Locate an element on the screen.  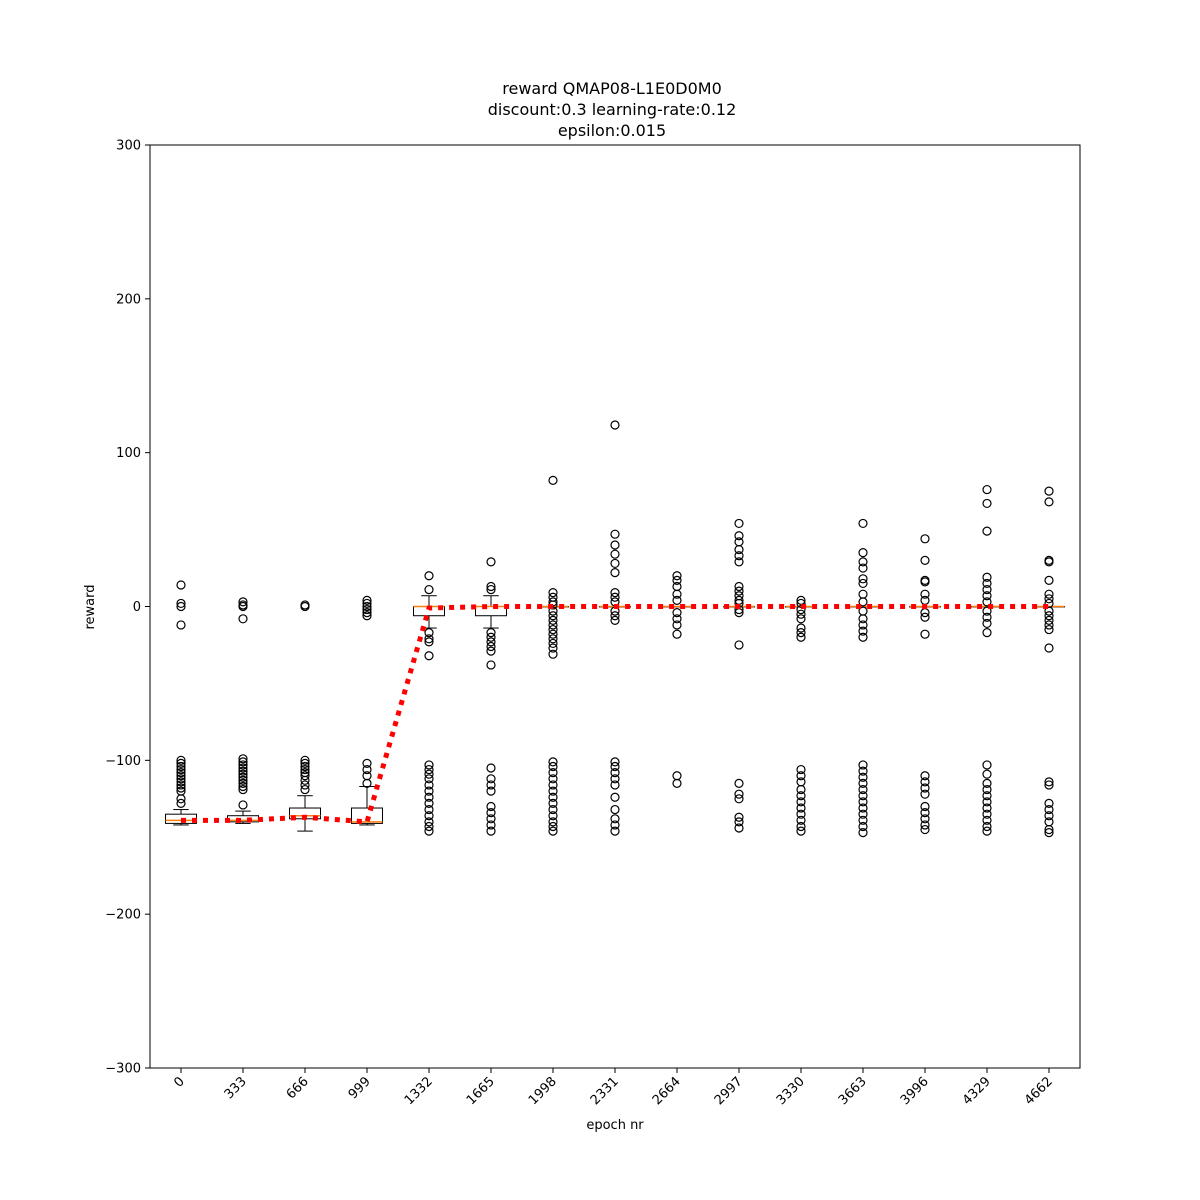
mean-reward-line is located at coordinates (615, 714).